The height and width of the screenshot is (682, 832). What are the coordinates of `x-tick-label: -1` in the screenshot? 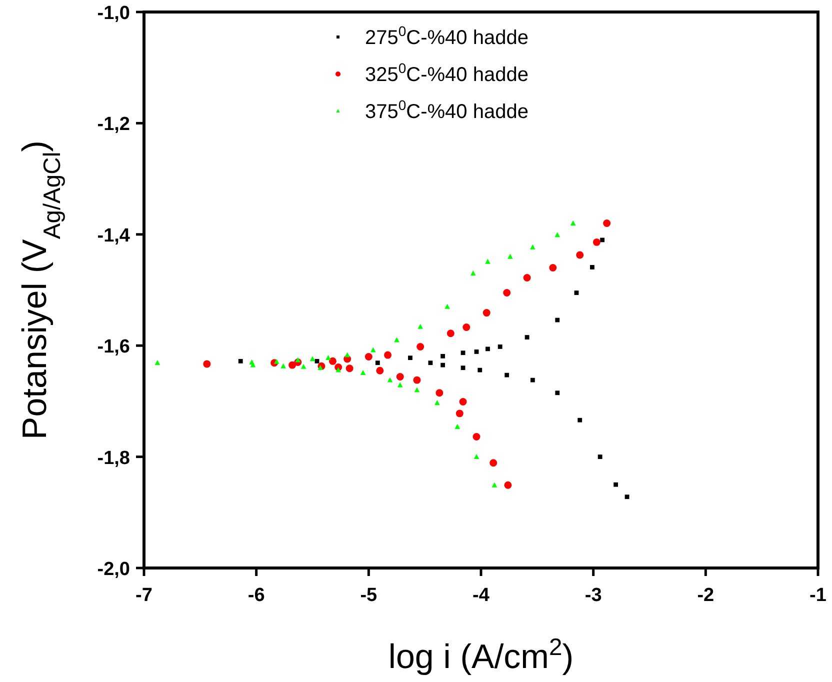 It's located at (818, 595).